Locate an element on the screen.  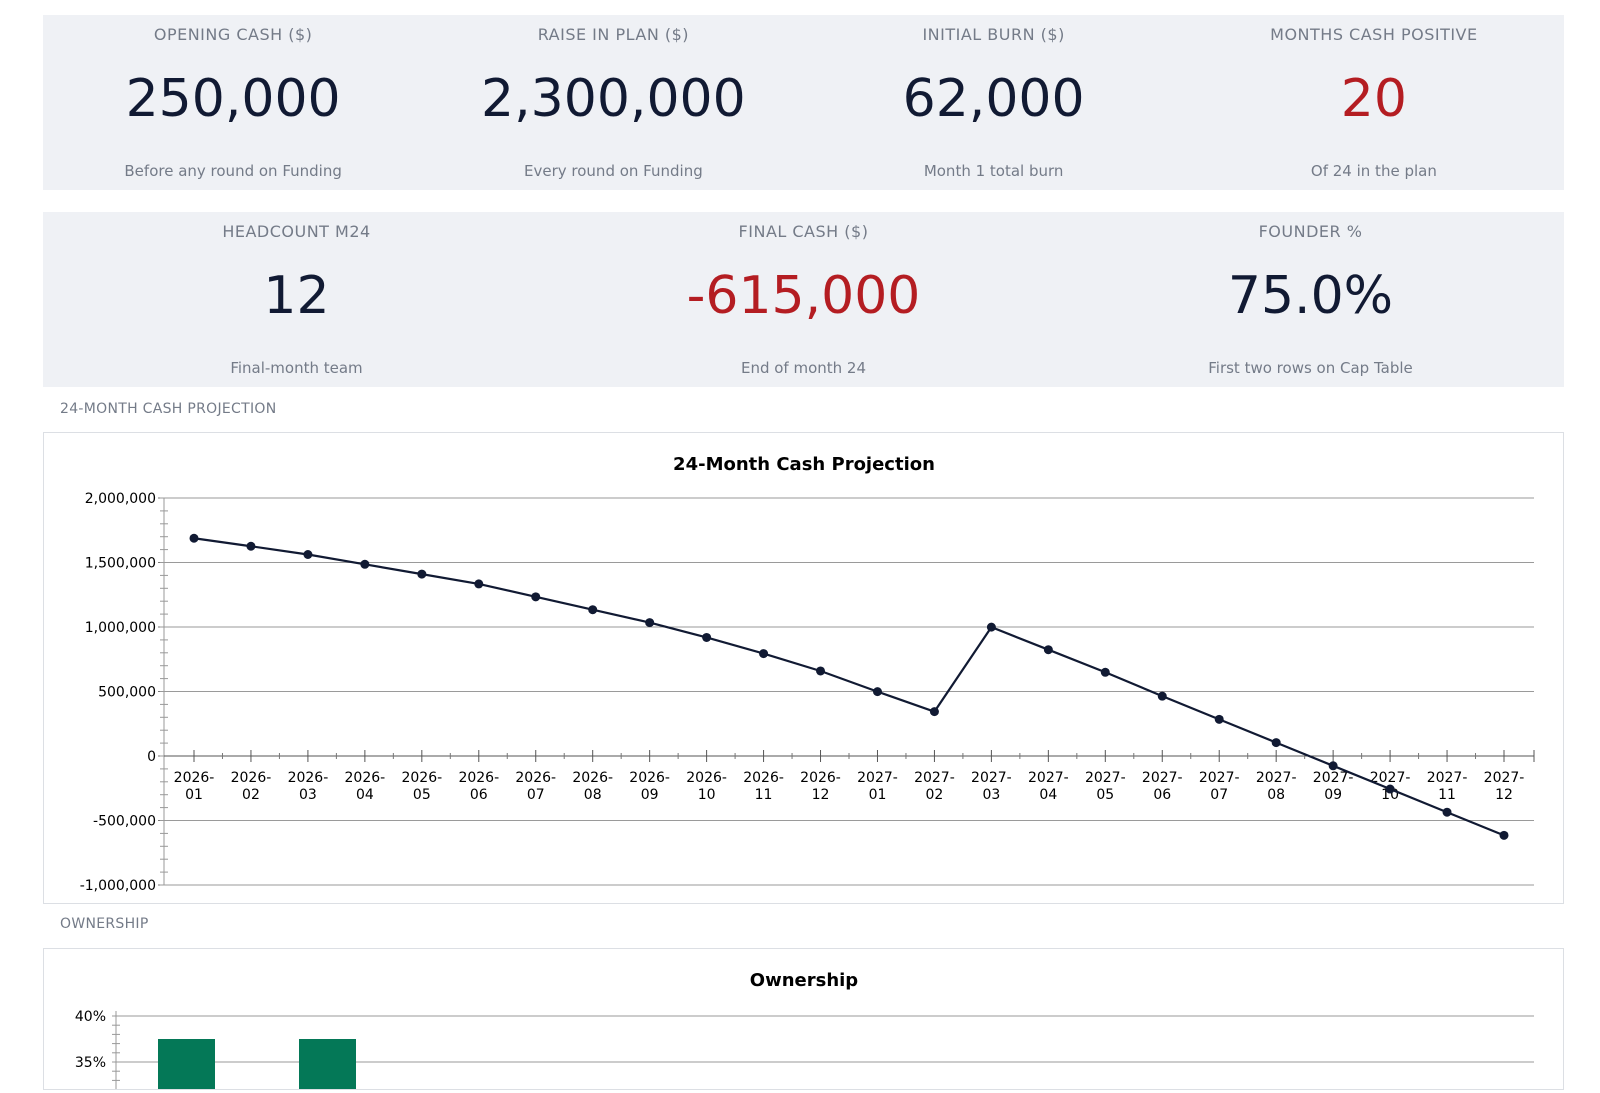
kpi-label: FOUNDER % is located at coordinates (1310, 231).